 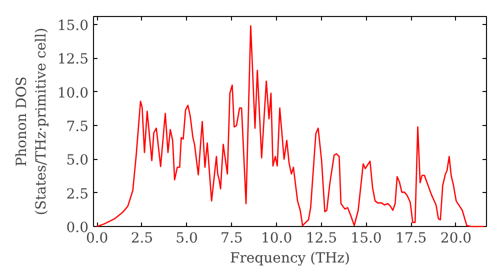 What do you see at coordinates (72, 26) in the screenshot?
I see `y-tick-label: 15.0` at bounding box center [72, 26].